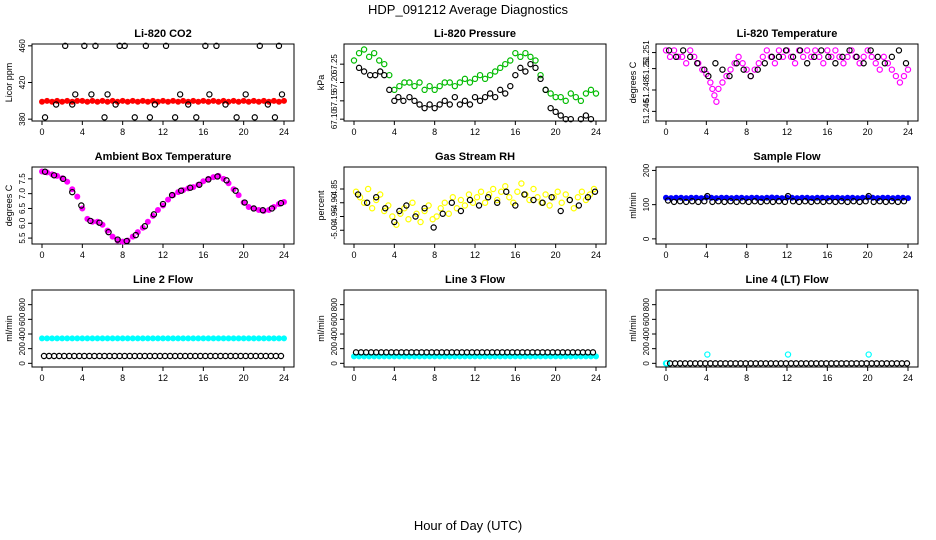 Image resolution: width=936 pixels, height=540 pixels. Describe the element at coordinates (646, 319) in the screenshot. I see `y-tick-label: 600` at that location.